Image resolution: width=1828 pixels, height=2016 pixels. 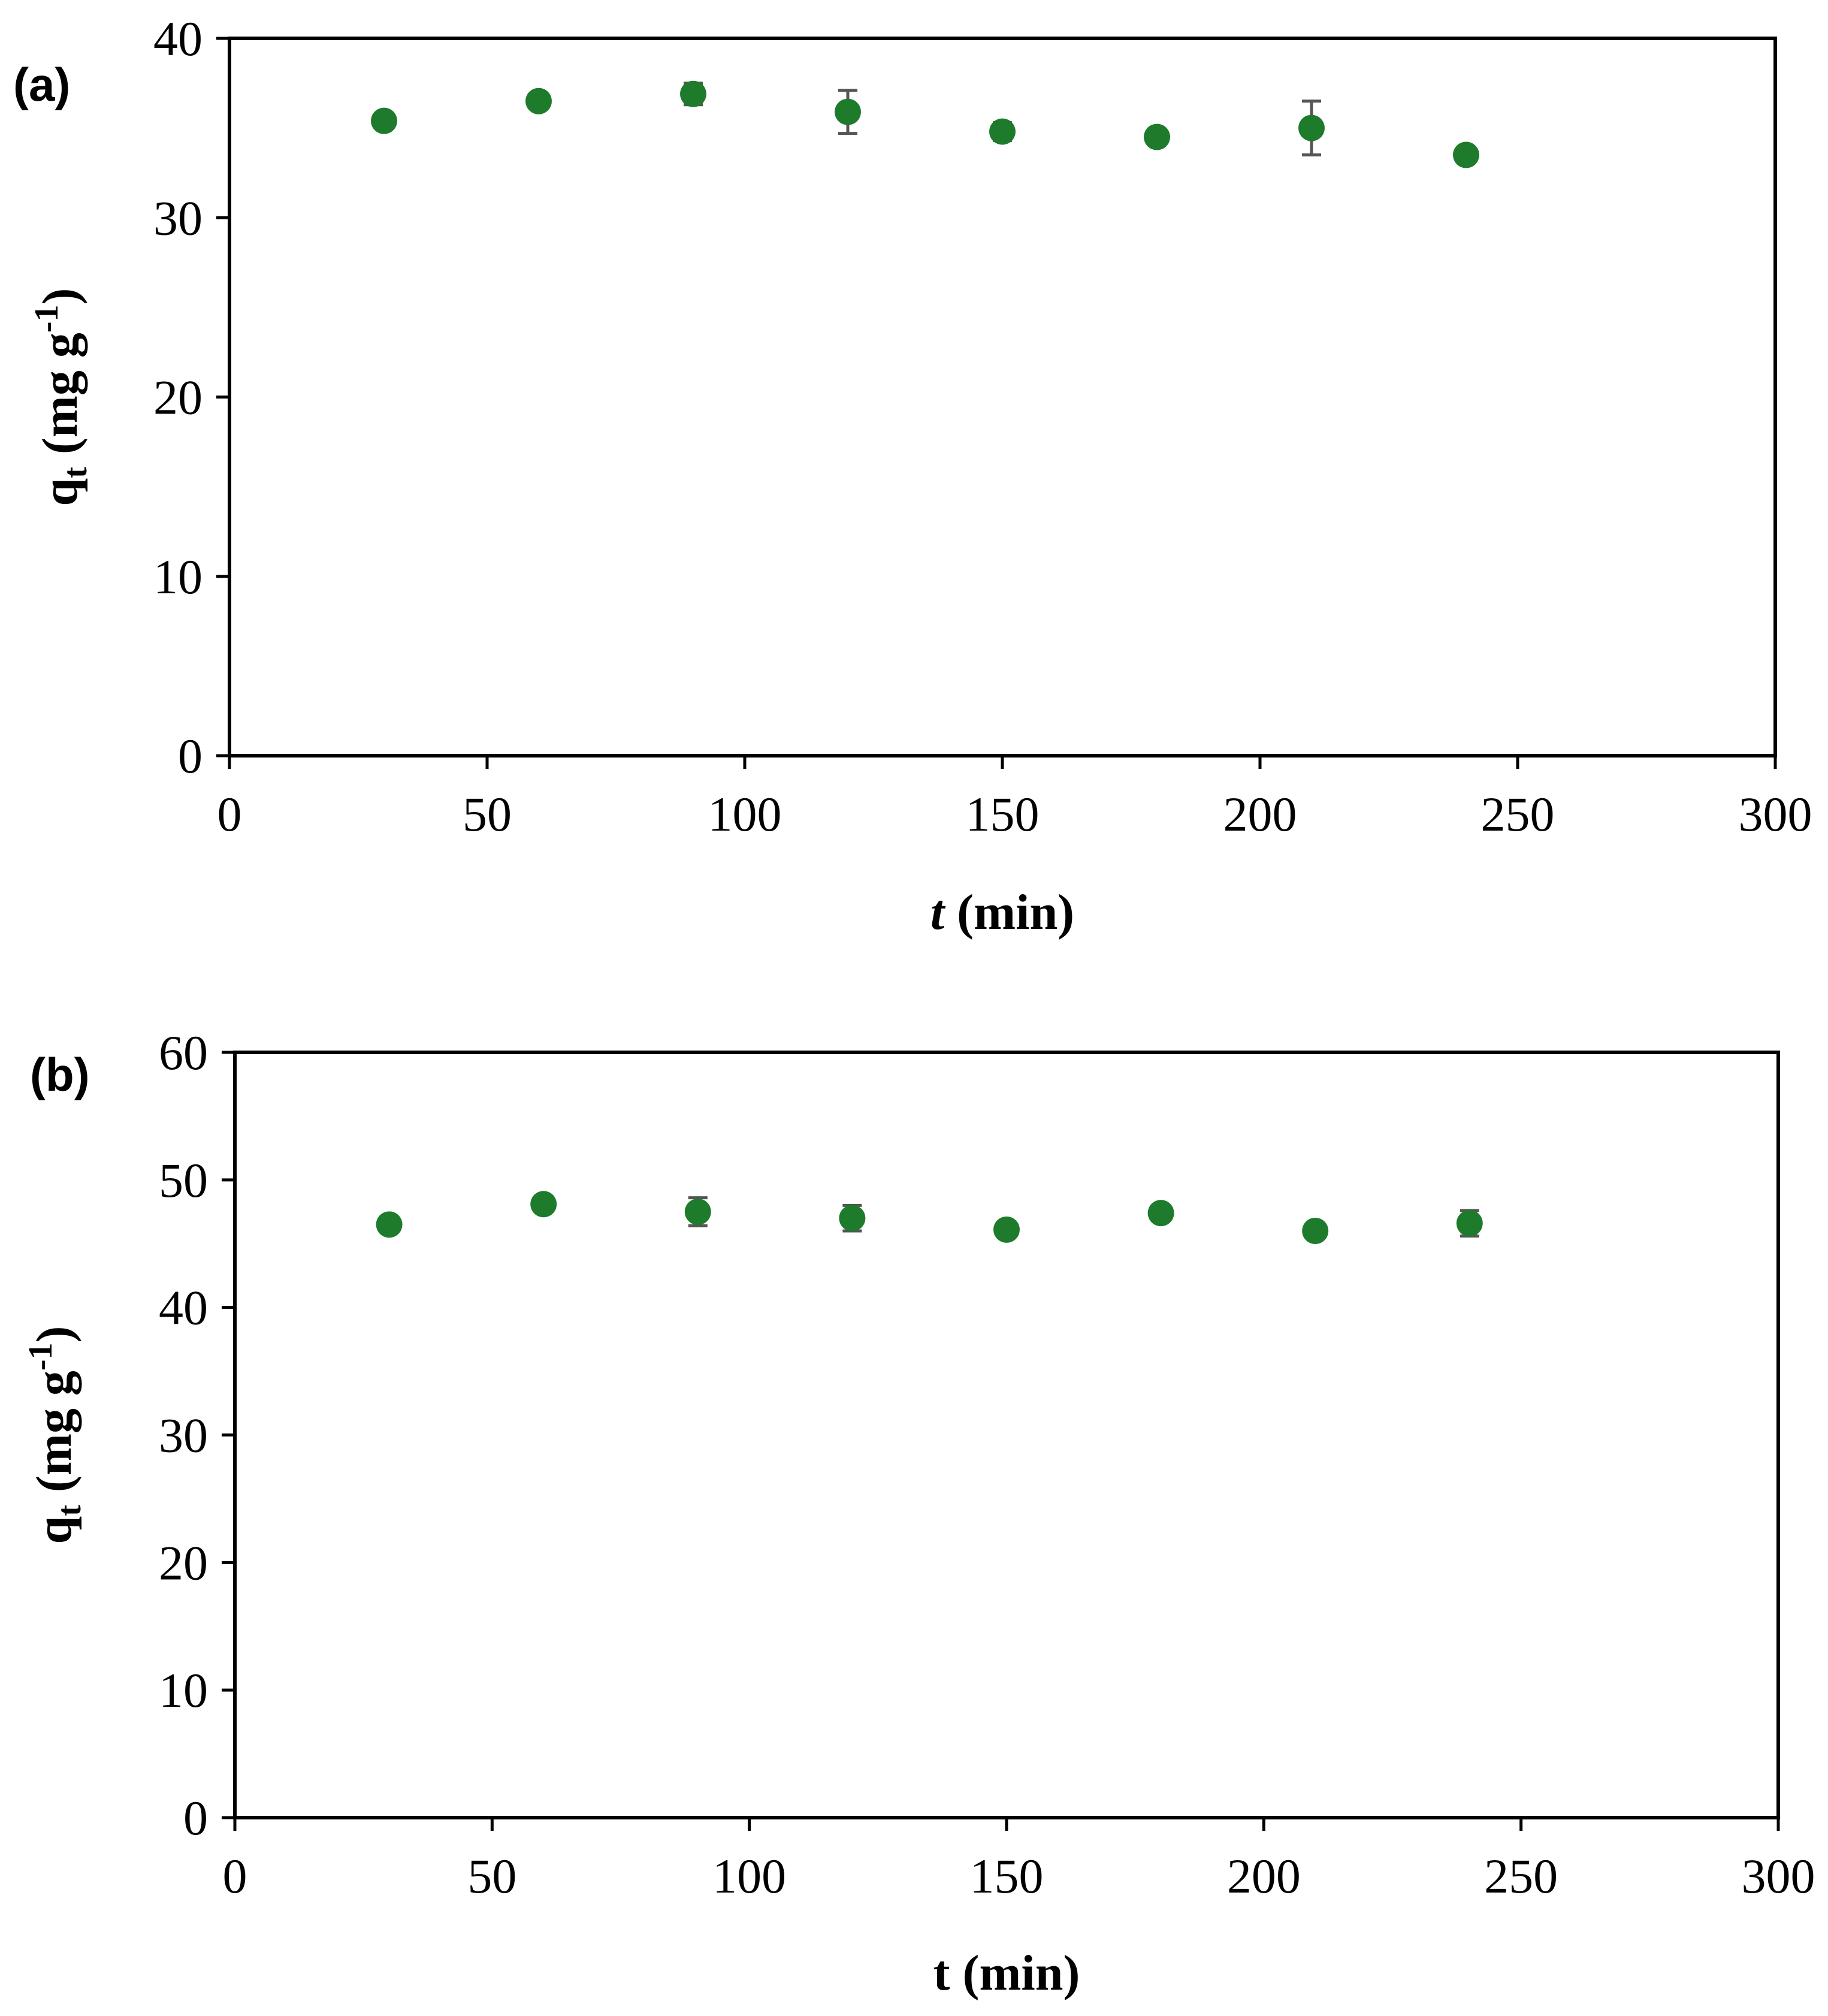 What do you see at coordinates (183, 1562) in the screenshot?
I see `panel-b-y-tick-label: 20` at bounding box center [183, 1562].